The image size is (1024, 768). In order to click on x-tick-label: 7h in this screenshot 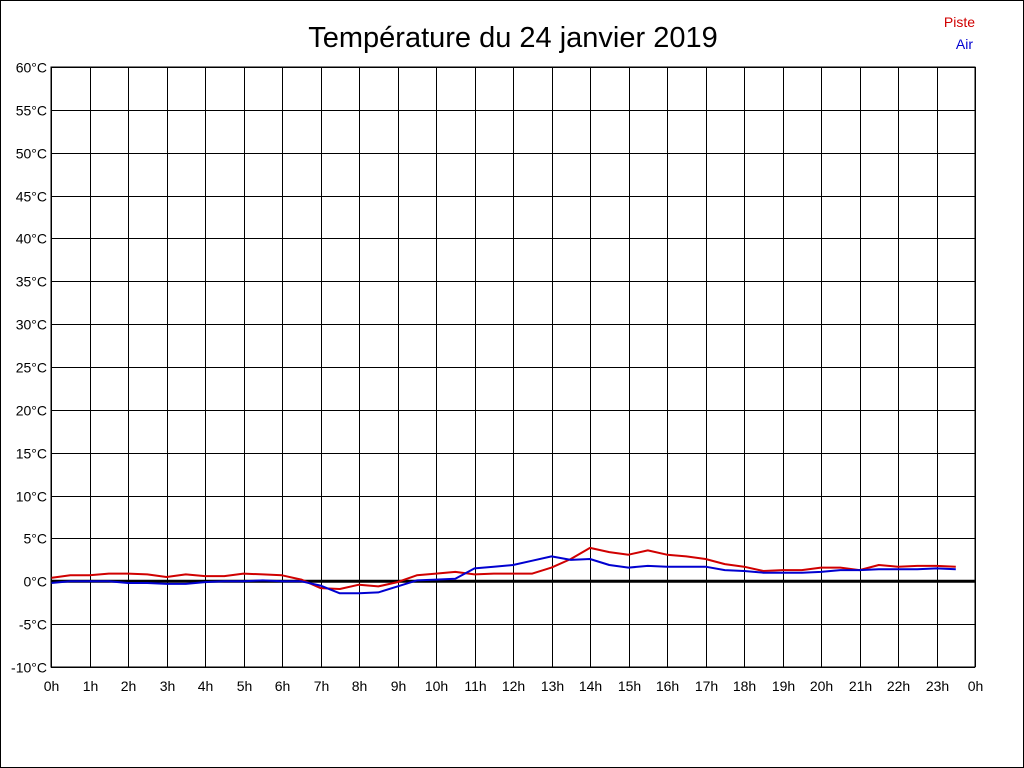, I will do `click(322, 686)`.